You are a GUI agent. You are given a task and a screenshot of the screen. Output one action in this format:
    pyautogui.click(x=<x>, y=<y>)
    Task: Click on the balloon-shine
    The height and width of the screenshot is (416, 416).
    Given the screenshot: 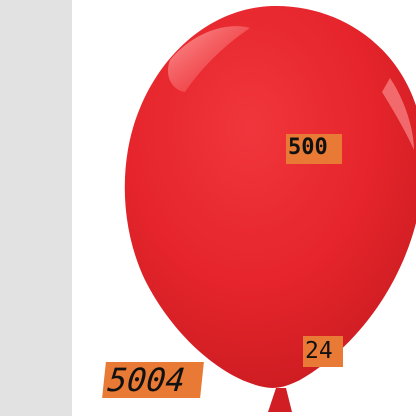 What is the action you would take?
    pyautogui.click(x=208, y=59)
    